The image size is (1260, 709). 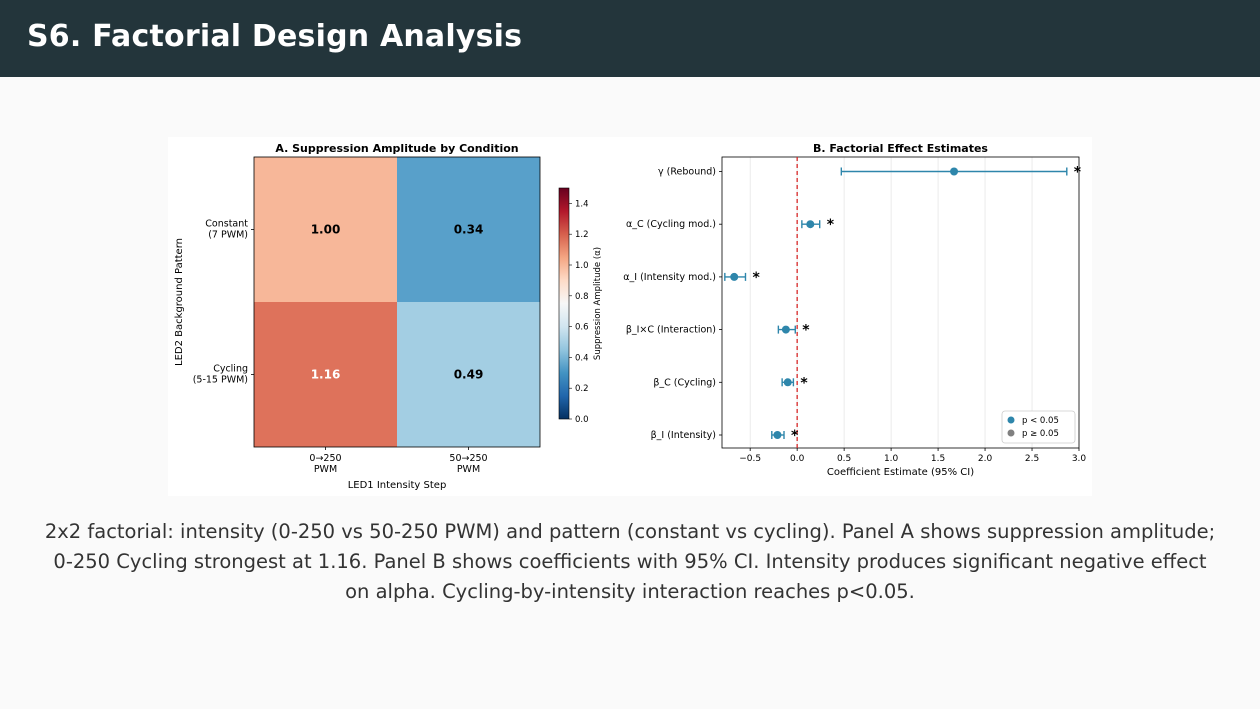 I want to click on legend-box, so click(x=1038, y=427).